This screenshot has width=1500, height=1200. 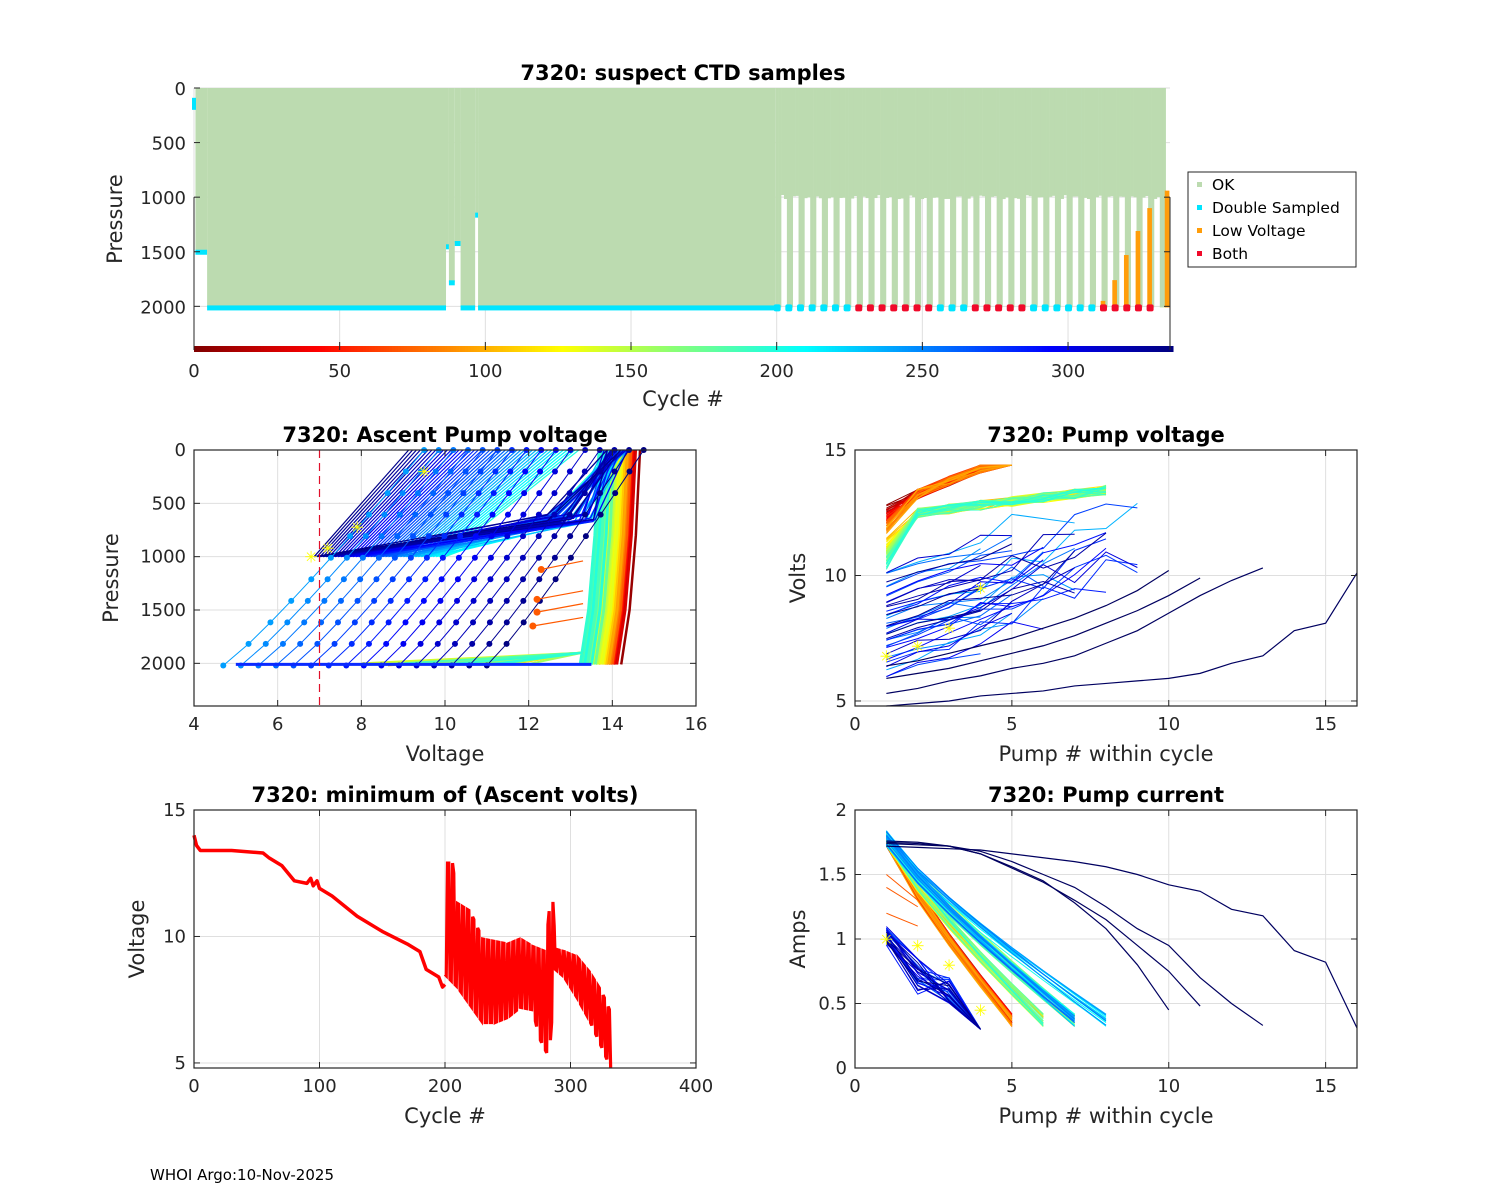 I want to click on chart-title: 7320: Pump voltage, so click(x=1106, y=435).